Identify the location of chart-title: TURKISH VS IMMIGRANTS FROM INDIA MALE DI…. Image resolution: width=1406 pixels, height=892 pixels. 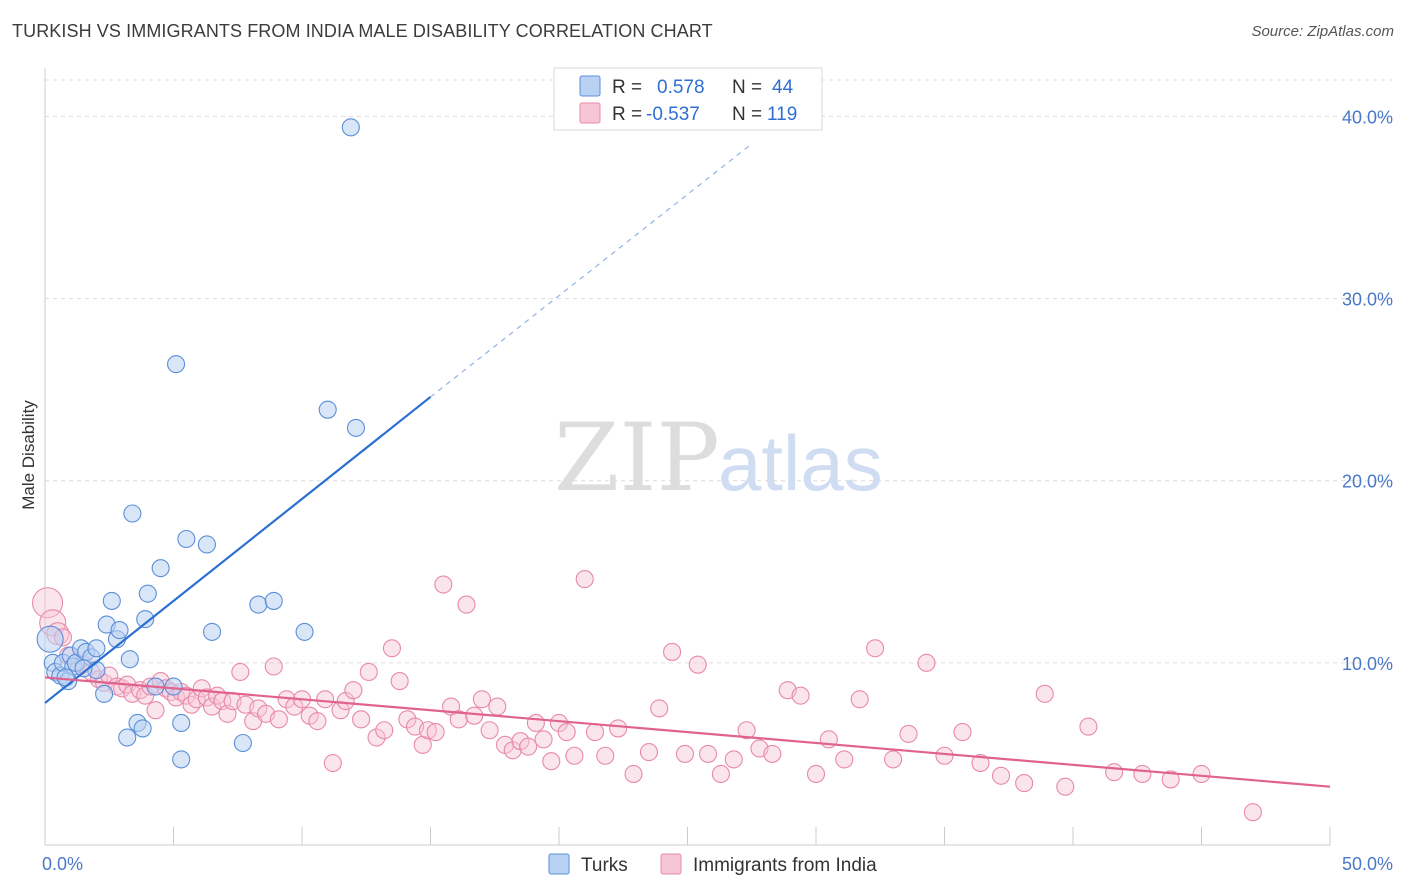
(362, 31).